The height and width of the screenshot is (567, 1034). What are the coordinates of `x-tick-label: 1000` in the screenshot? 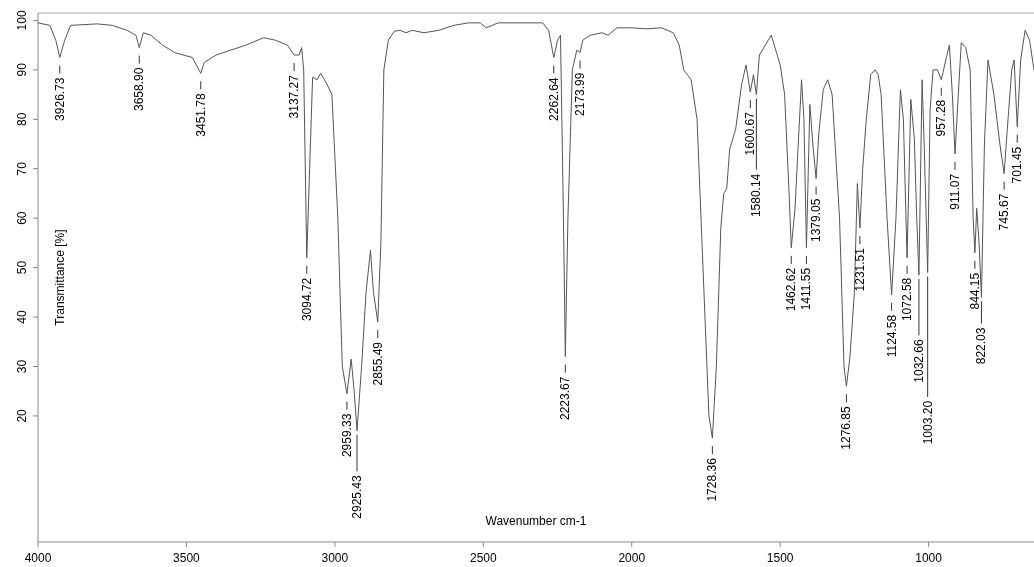 It's located at (929, 558).